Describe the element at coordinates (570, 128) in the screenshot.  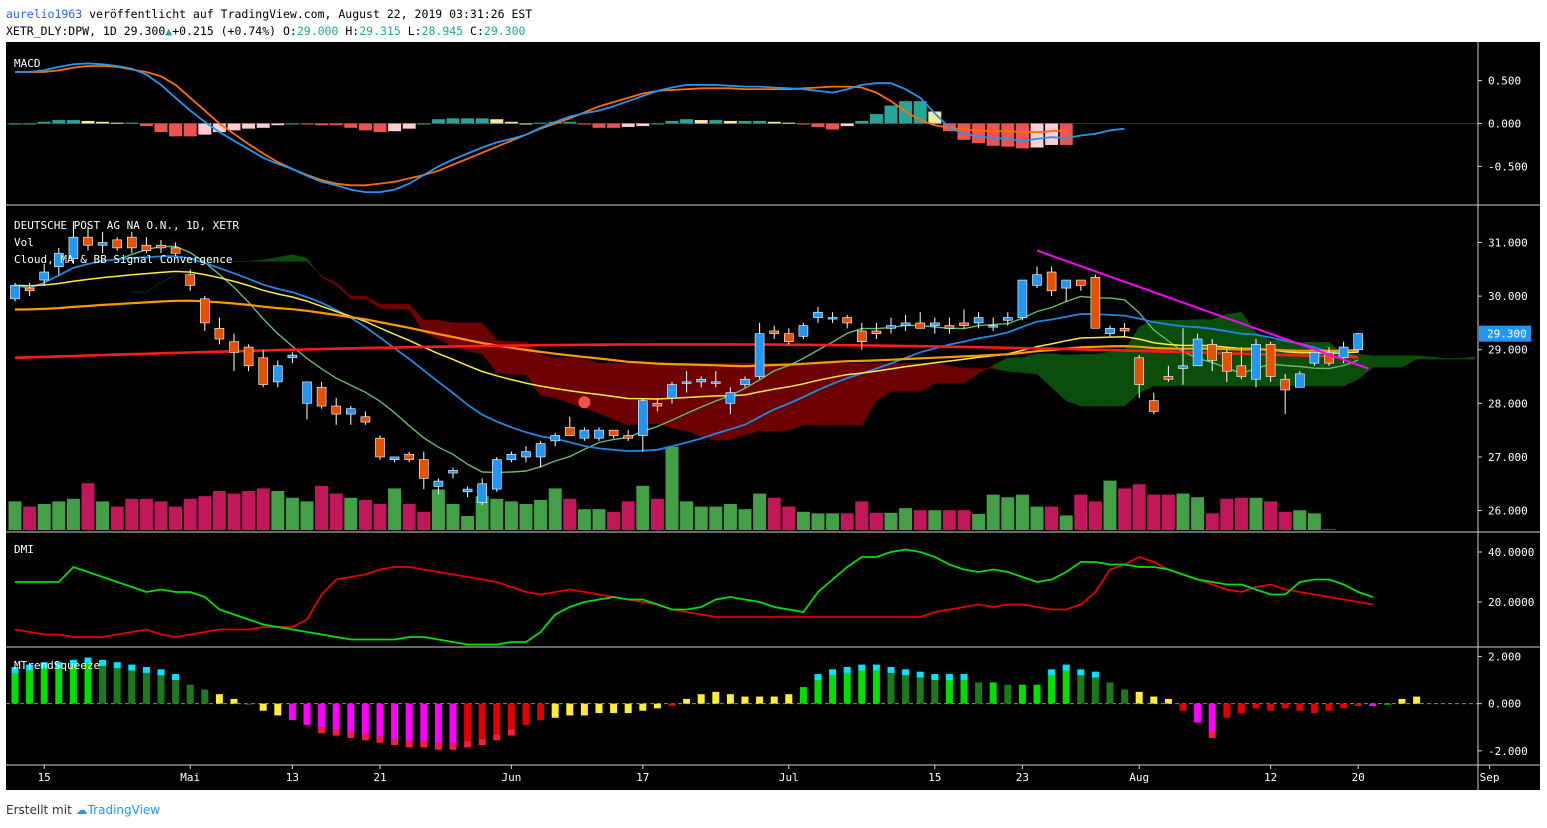
I see `macd-line` at that location.